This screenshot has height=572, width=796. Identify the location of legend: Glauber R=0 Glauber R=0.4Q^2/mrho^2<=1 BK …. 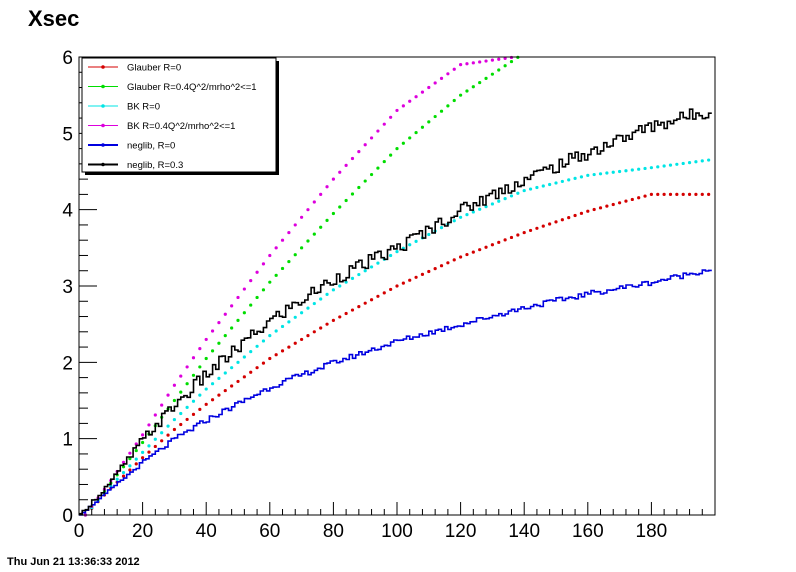
(180, 116).